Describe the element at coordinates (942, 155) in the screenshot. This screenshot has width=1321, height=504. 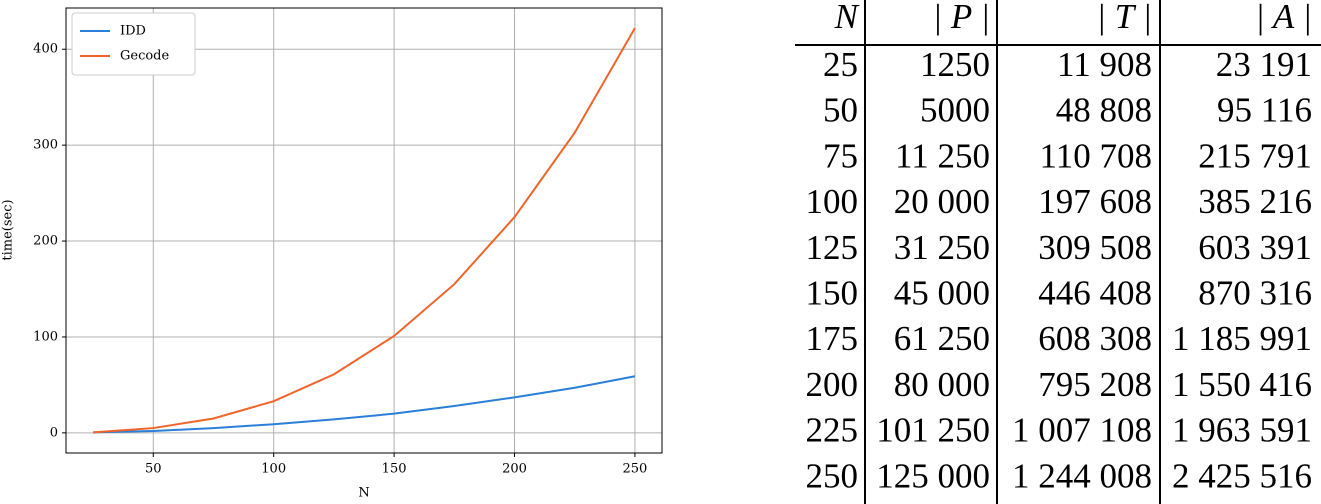
I see `table-cell: 11 250` at that location.